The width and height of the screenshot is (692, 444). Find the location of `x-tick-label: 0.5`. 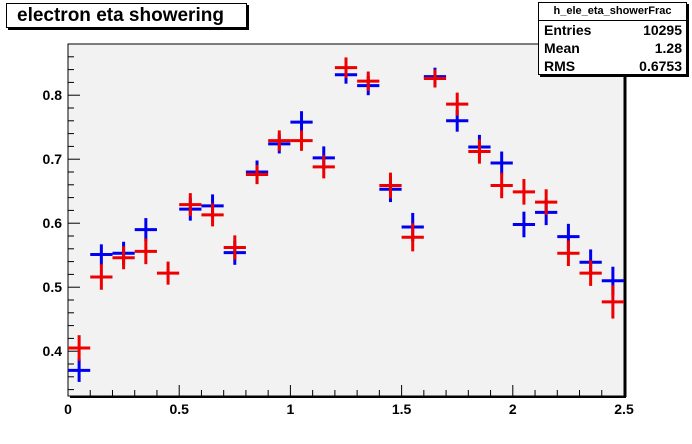

x-tick-label: 0.5 is located at coordinates (179, 409).